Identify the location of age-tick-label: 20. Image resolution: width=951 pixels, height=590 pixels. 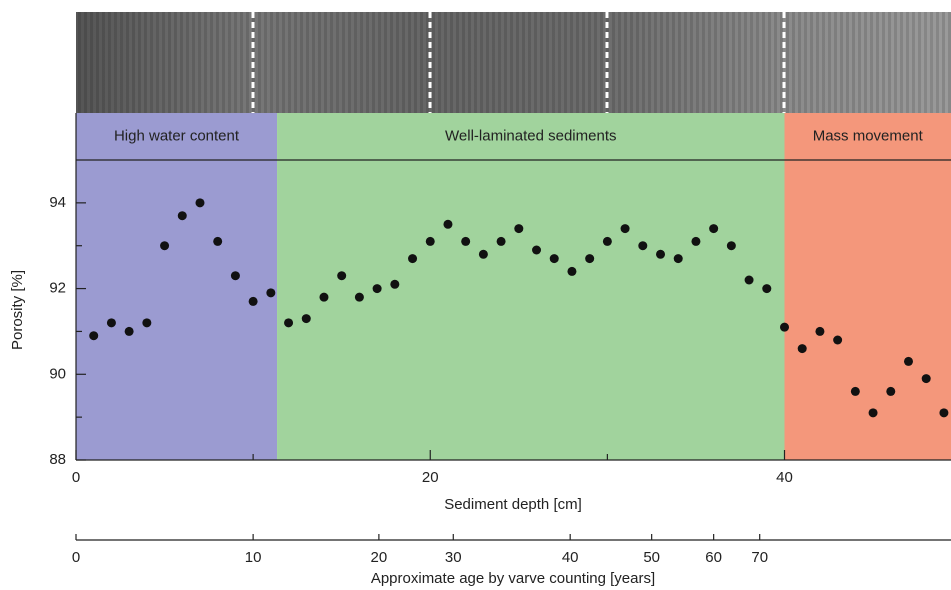
(379, 557).